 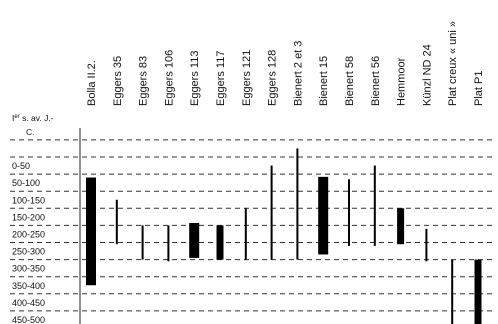 What do you see at coordinates (118, 81) in the screenshot?
I see `category-label: Eggers 35` at bounding box center [118, 81].